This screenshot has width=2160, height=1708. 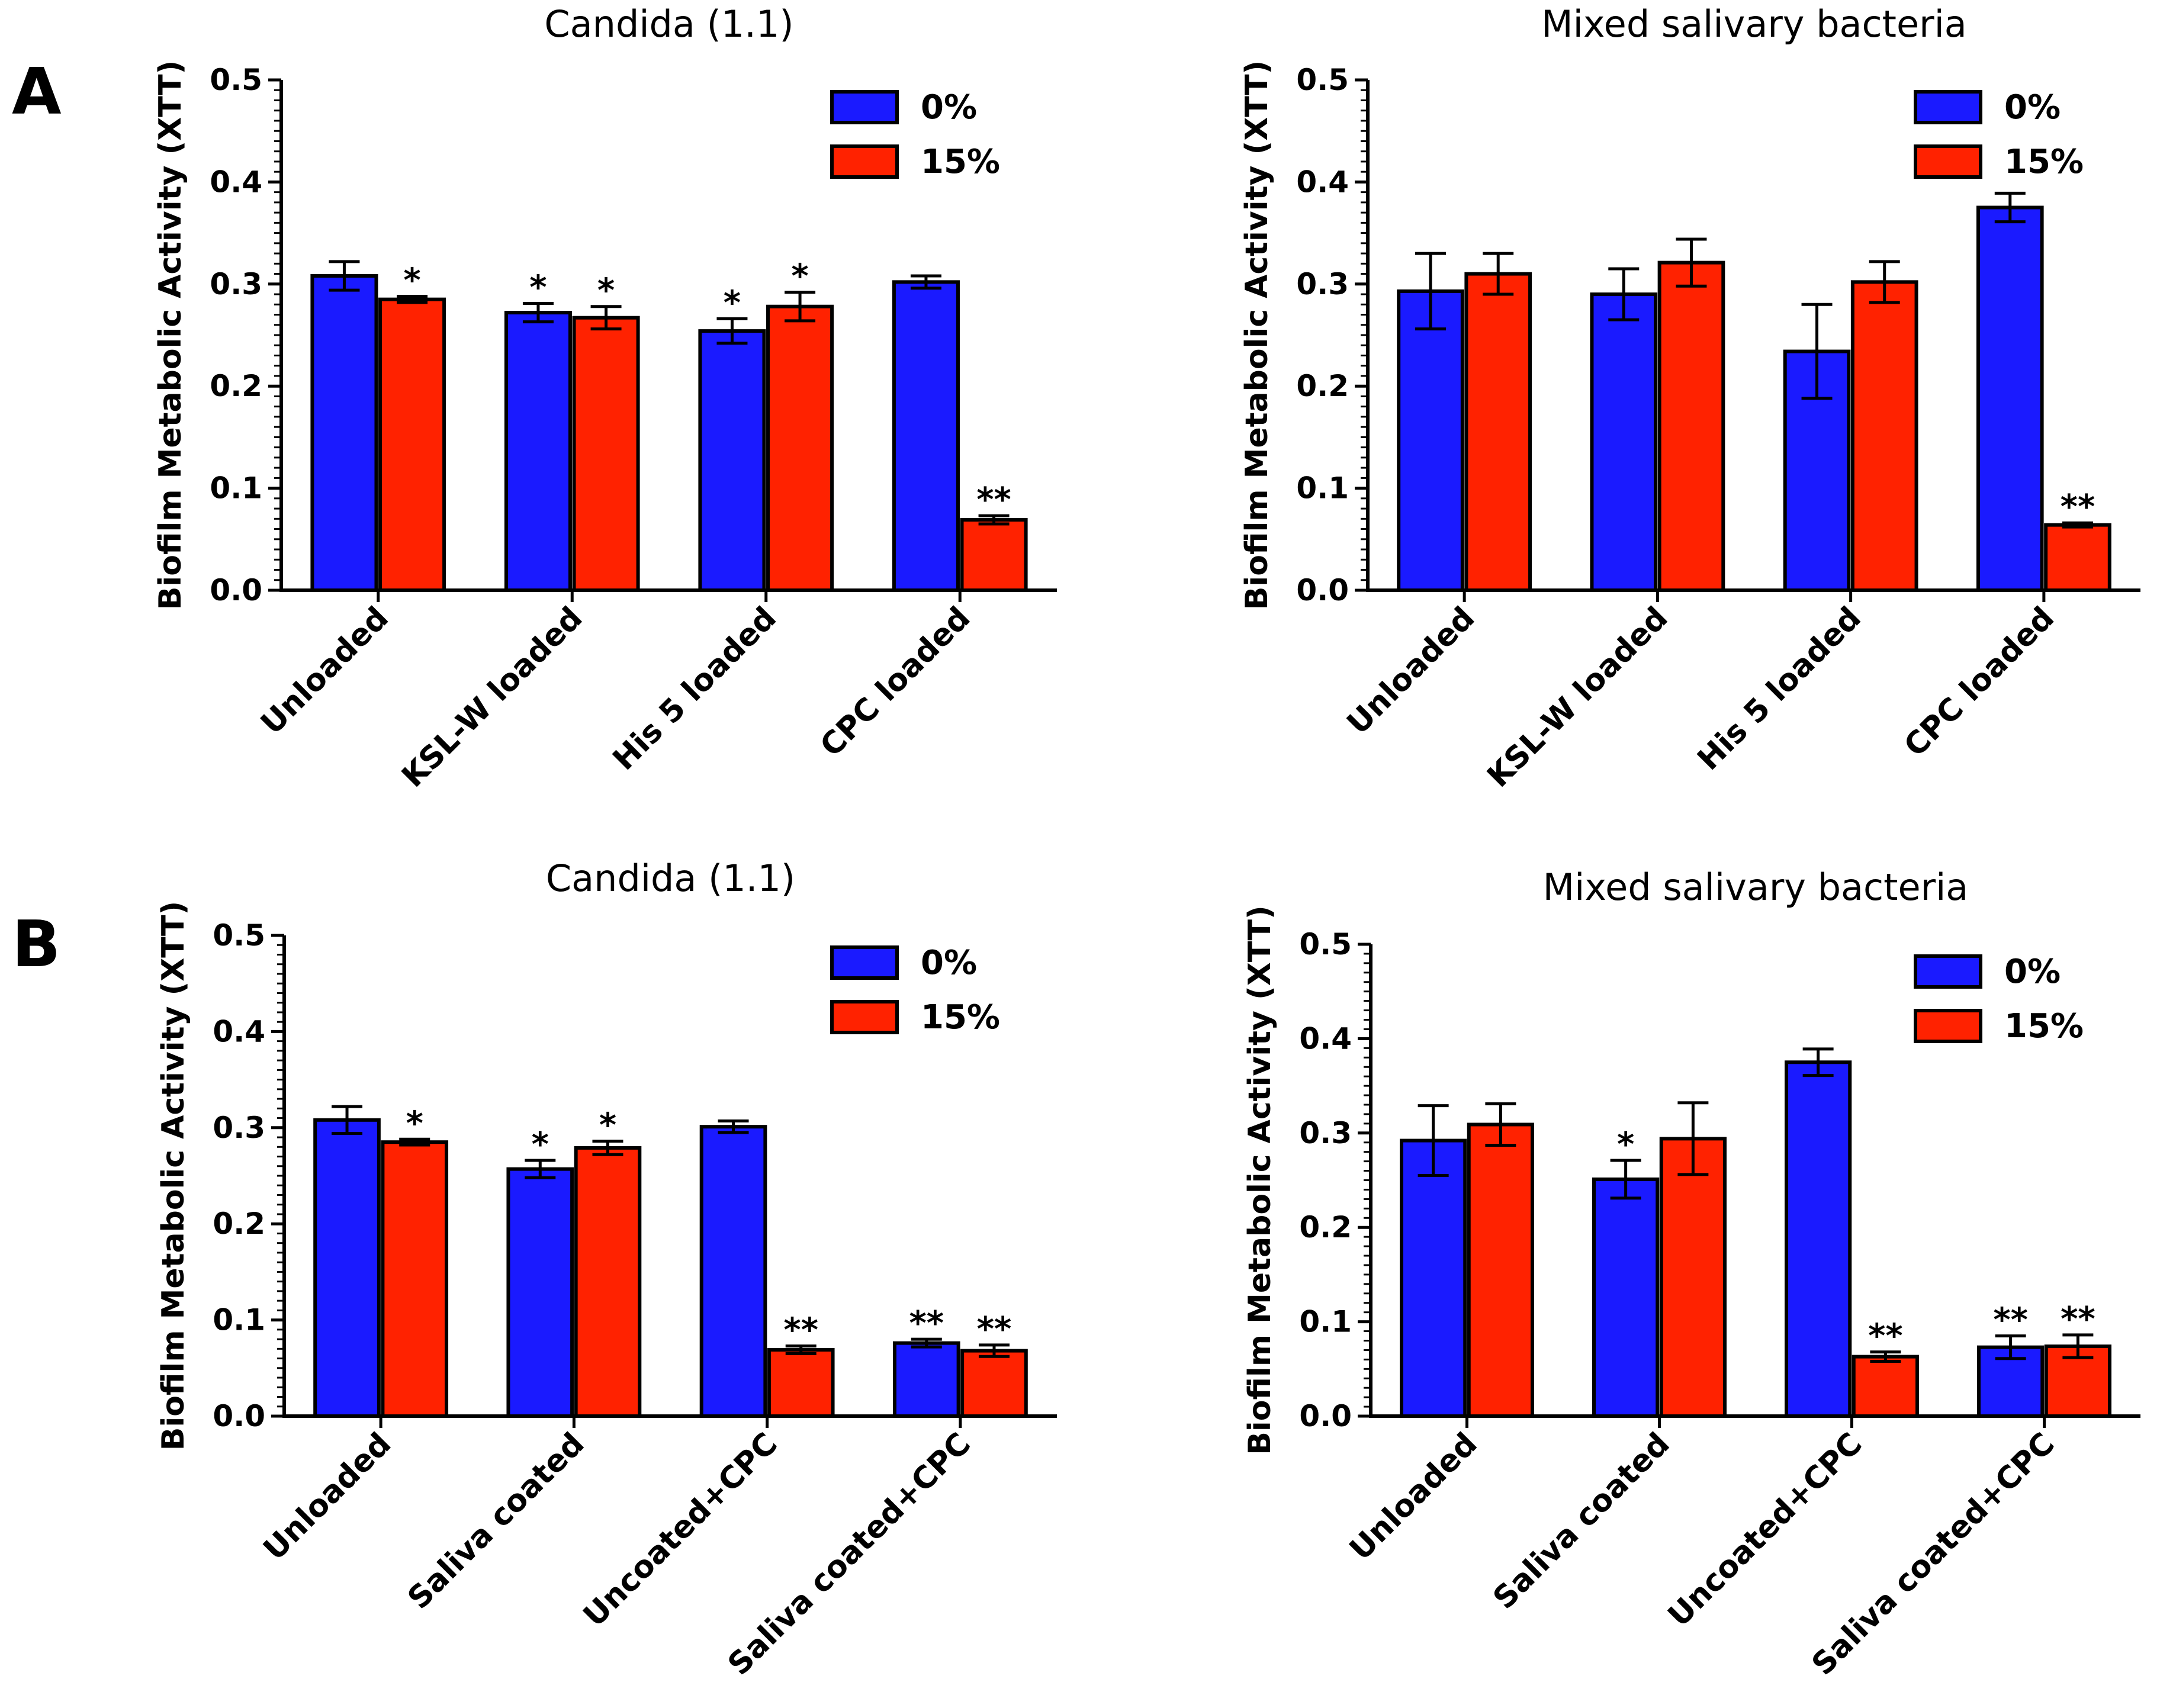 I want to click on x-tick-label: Uncoated+CPC, so click(x=1765, y=1530).